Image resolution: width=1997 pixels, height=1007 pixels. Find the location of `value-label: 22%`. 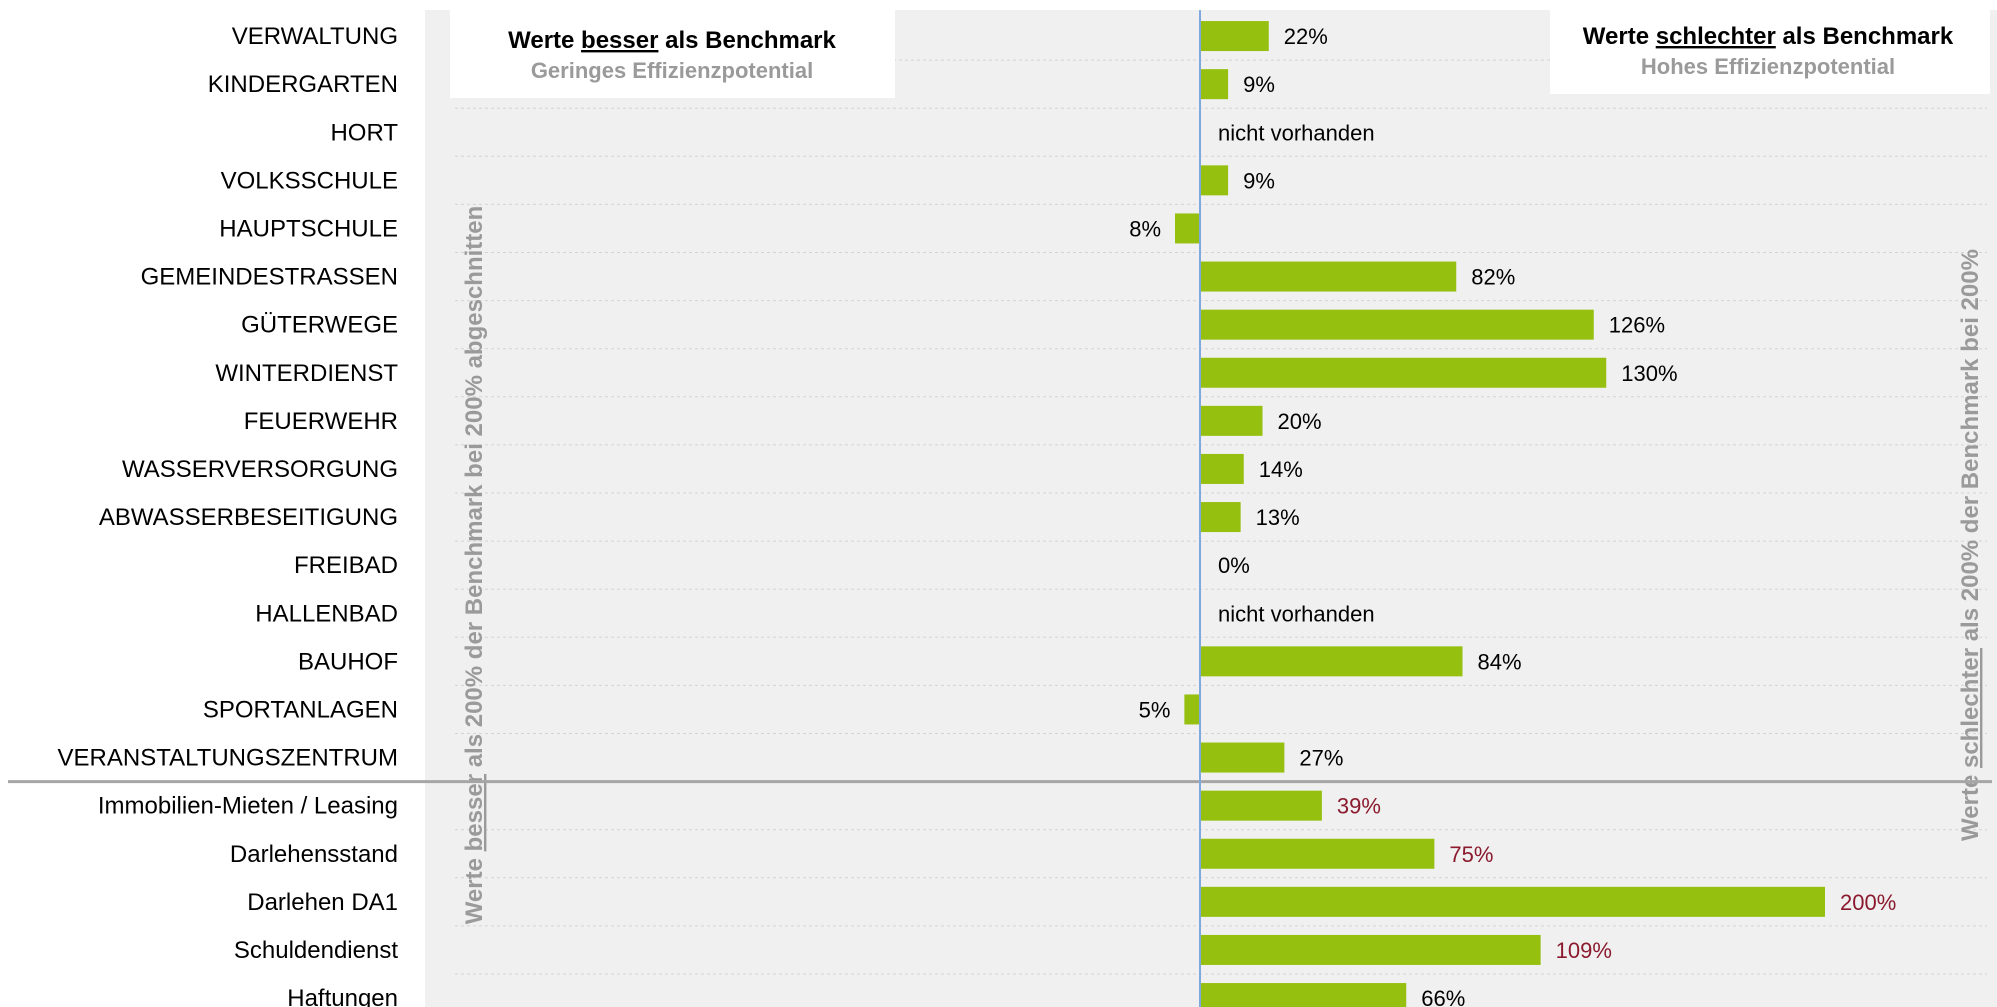

value-label: 22% is located at coordinates (1306, 36).